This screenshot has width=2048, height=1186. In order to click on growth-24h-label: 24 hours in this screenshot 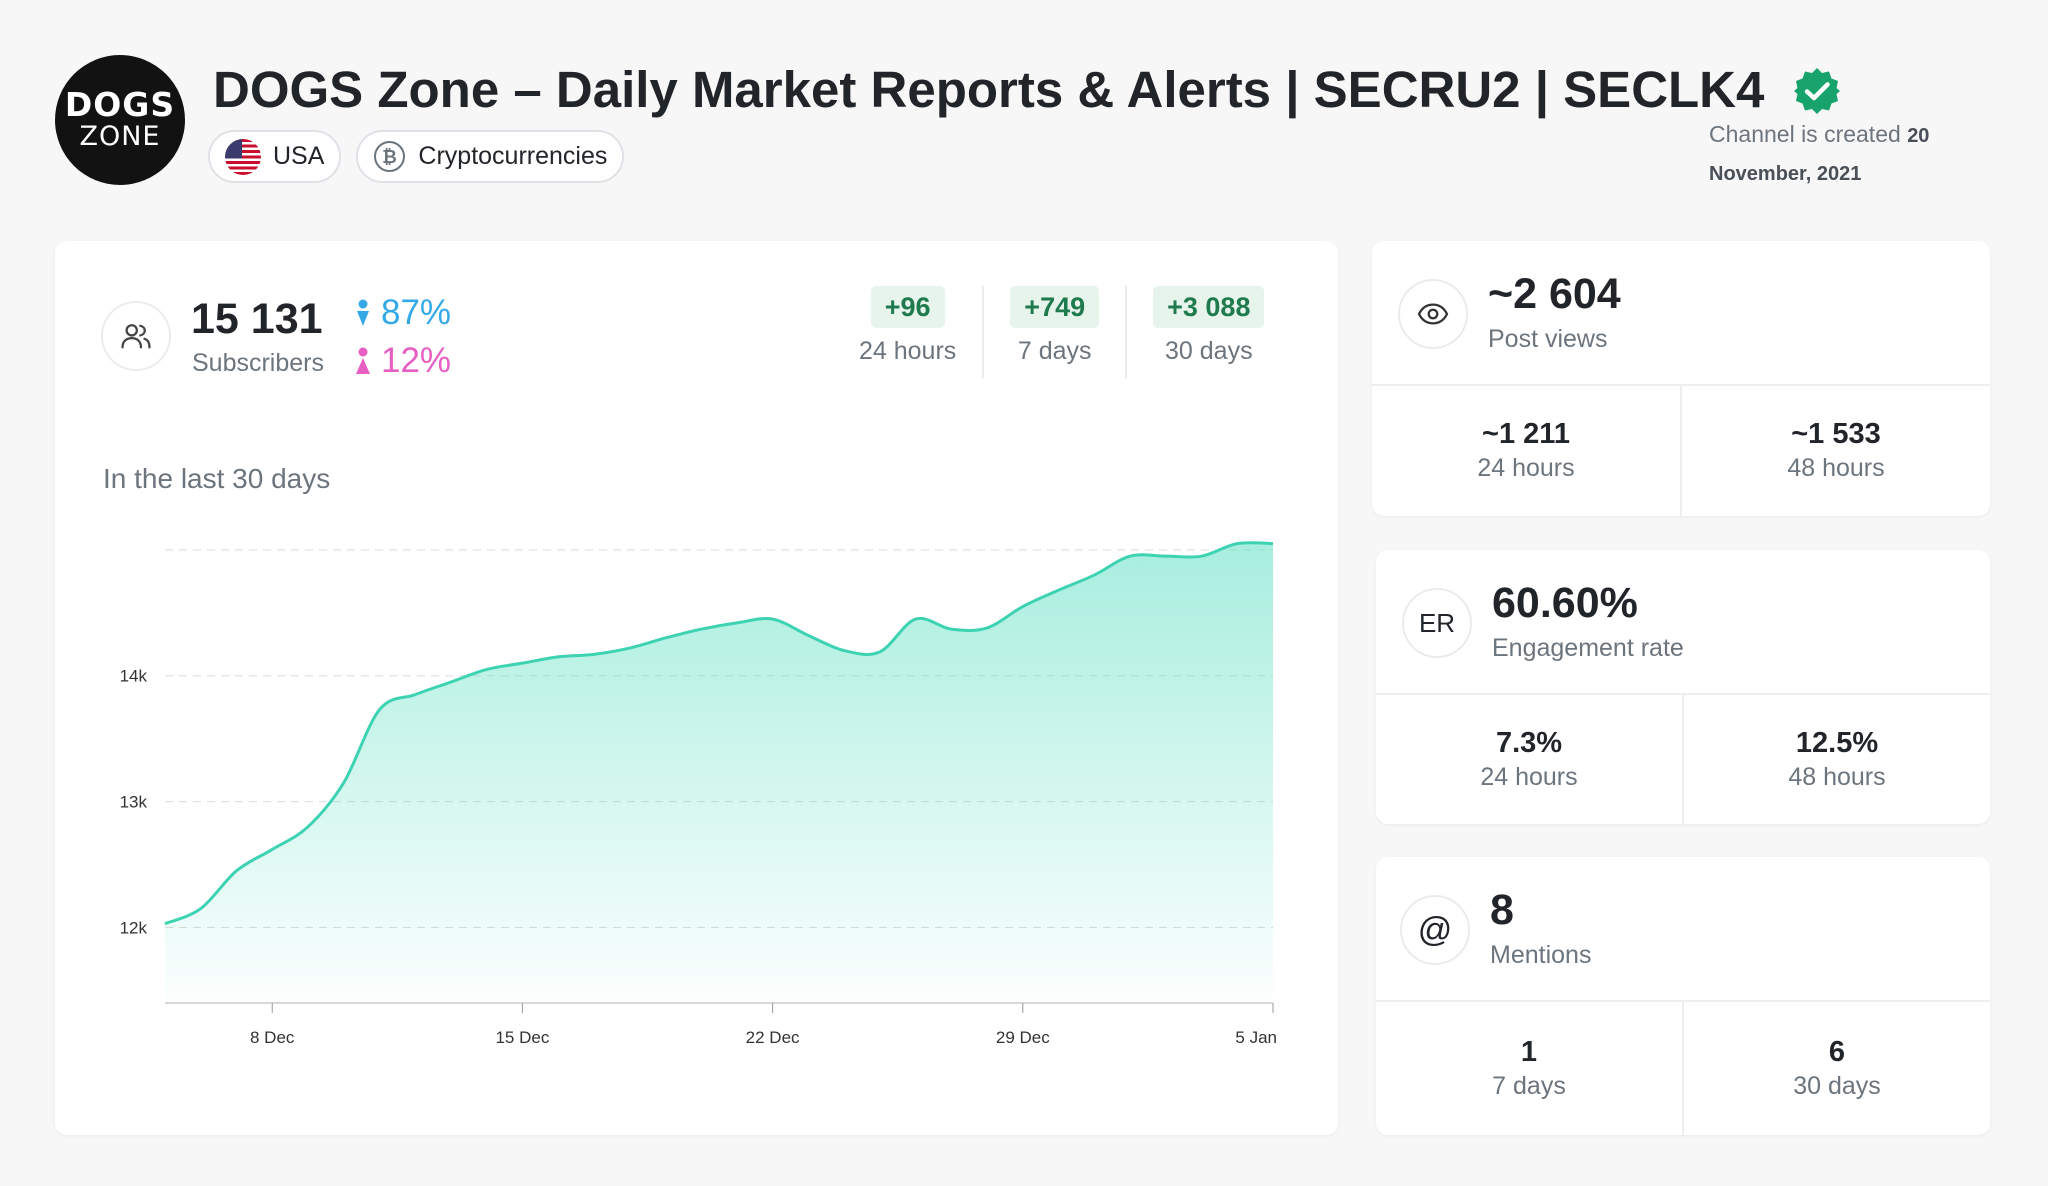, I will do `click(908, 351)`.